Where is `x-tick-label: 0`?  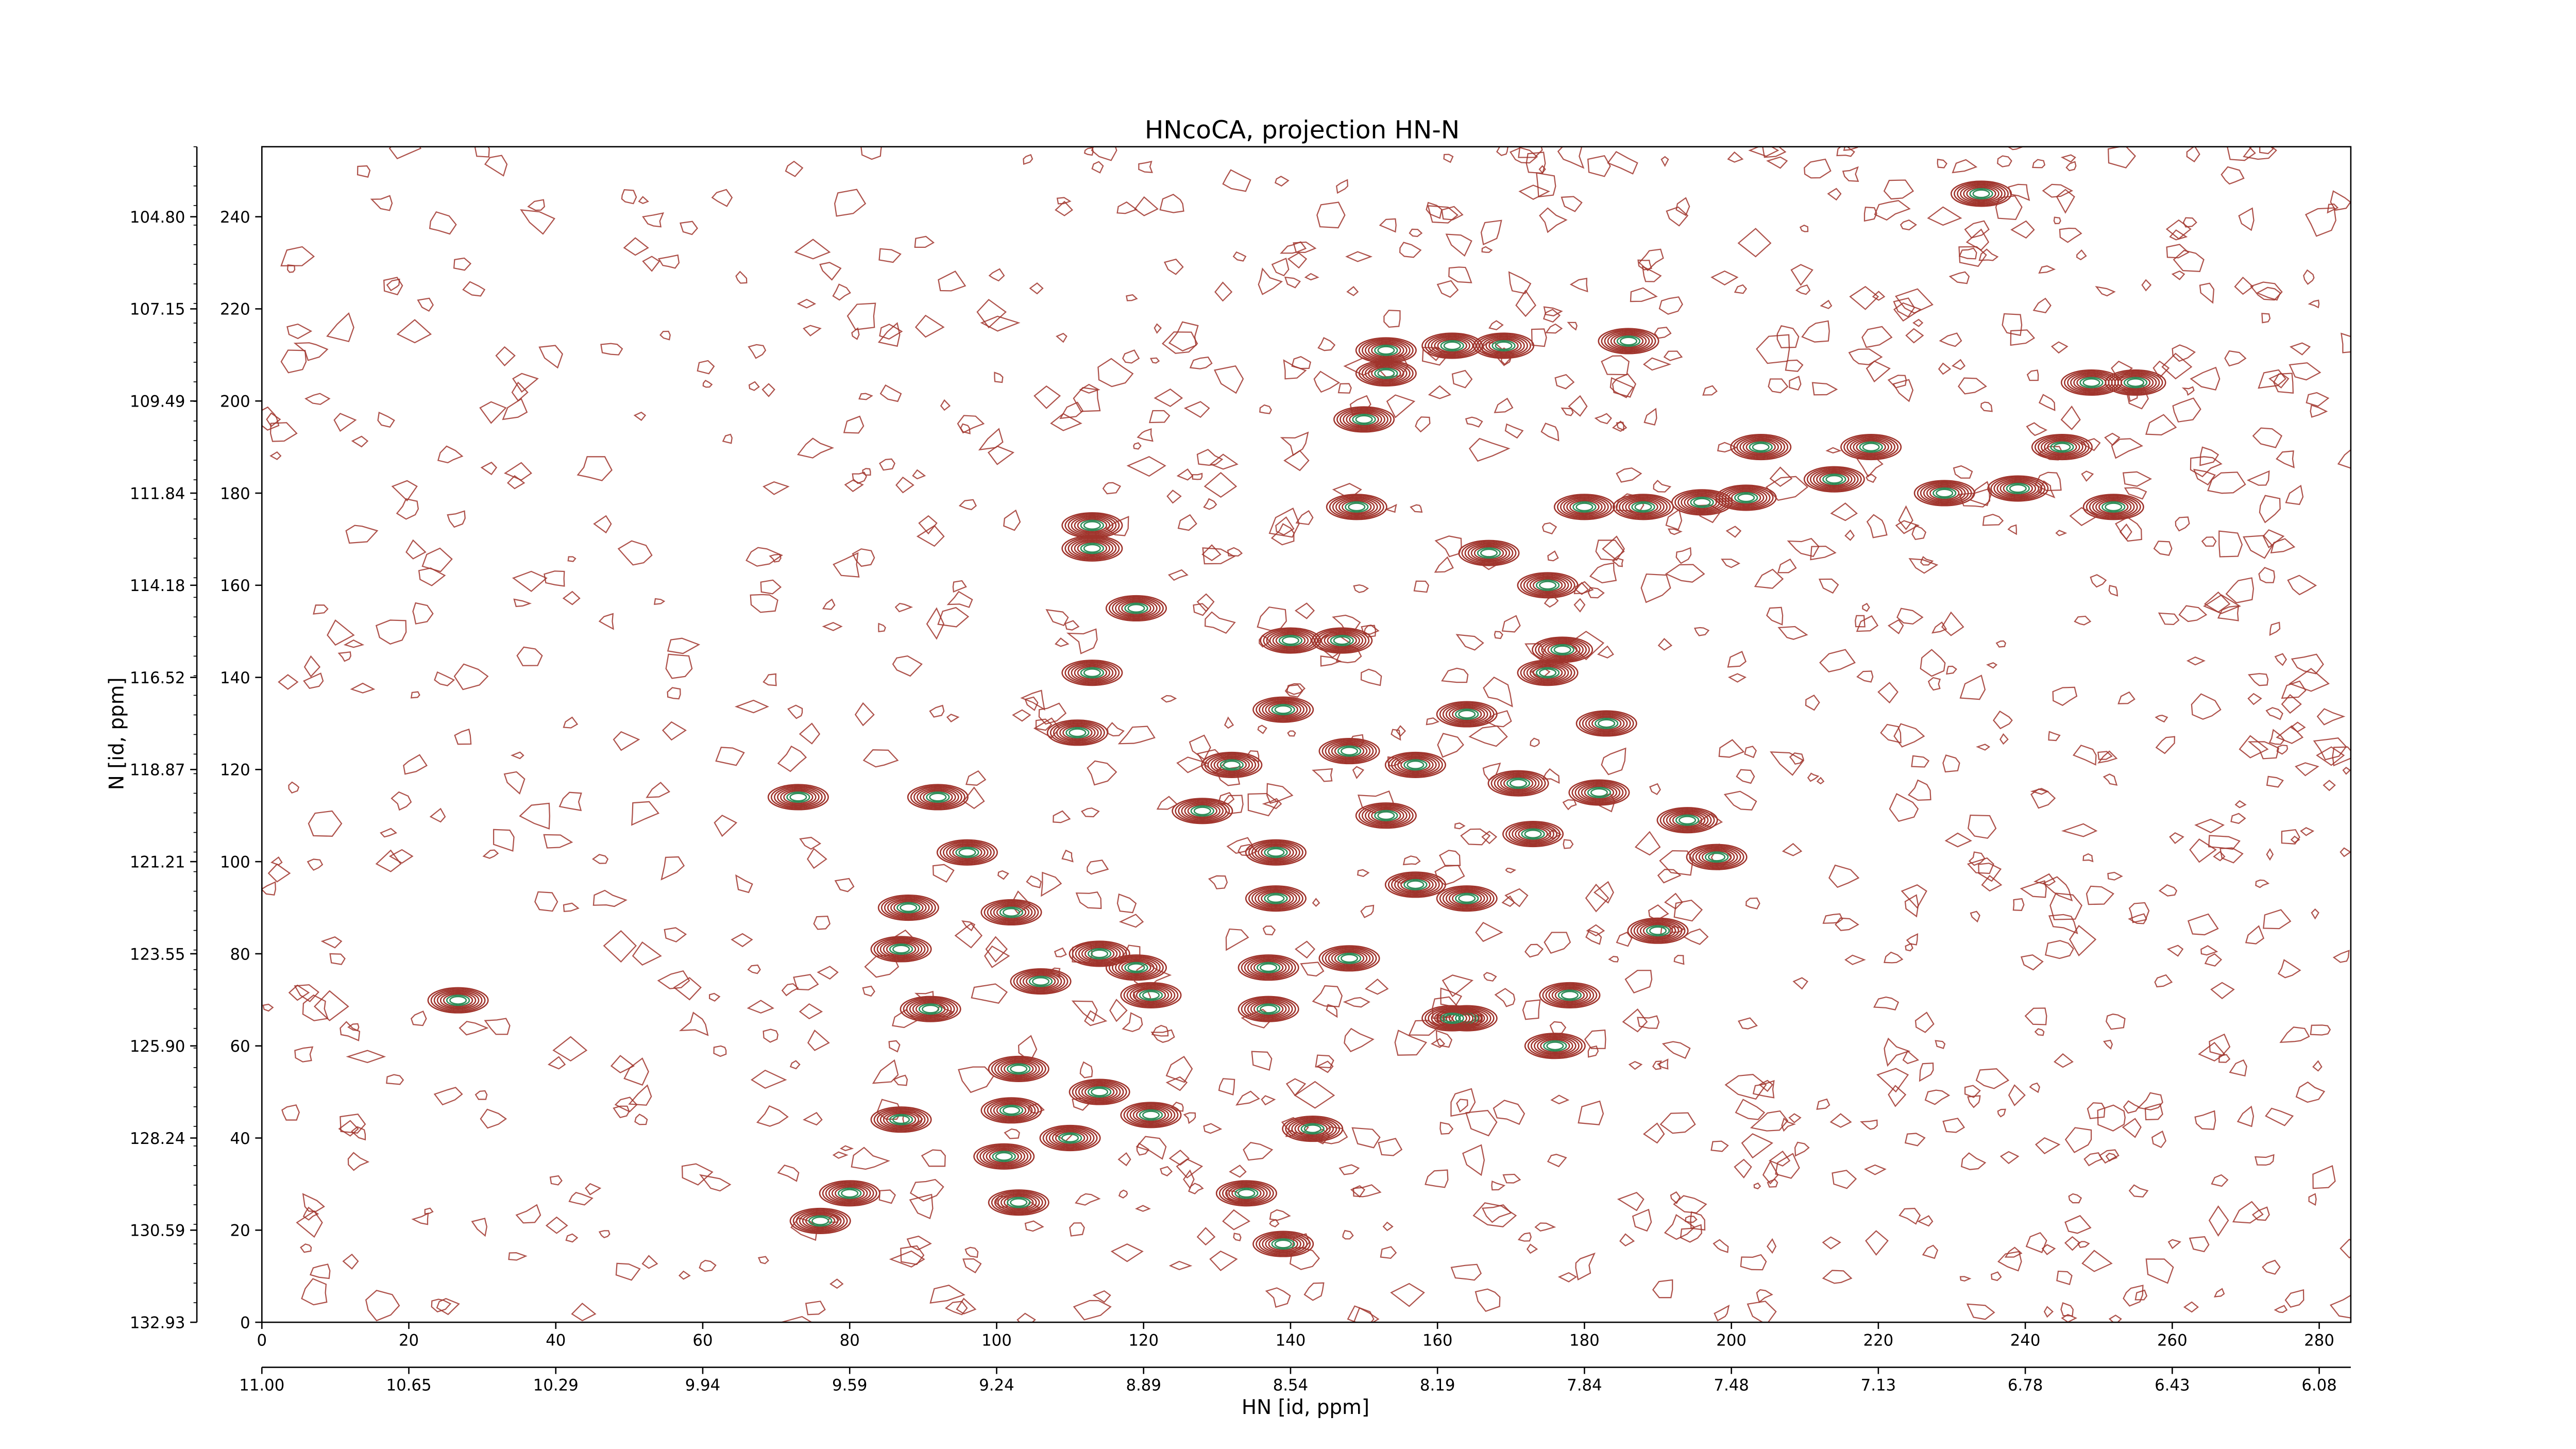 x-tick-label: 0 is located at coordinates (262, 1340).